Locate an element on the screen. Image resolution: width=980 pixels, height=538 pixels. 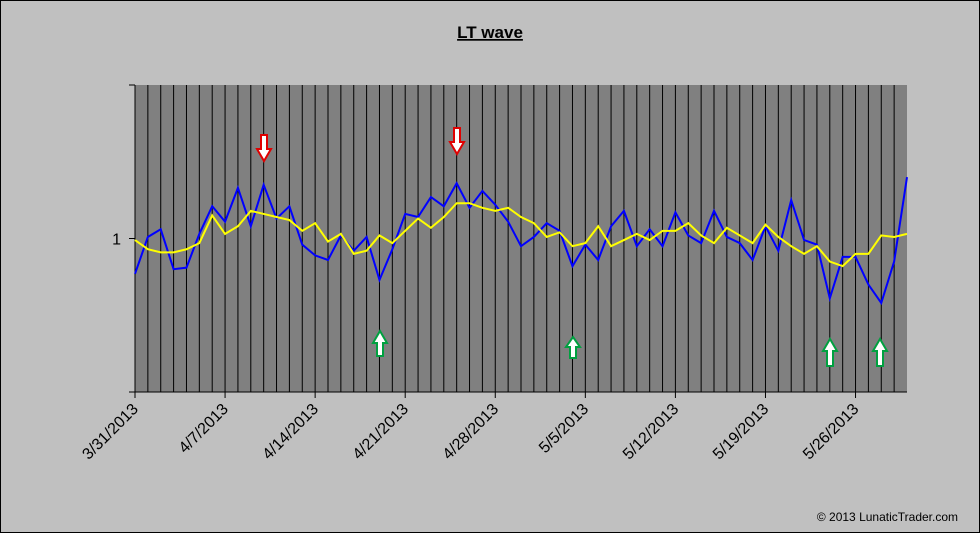
y-tick-label: 1 is located at coordinates (116, 240).